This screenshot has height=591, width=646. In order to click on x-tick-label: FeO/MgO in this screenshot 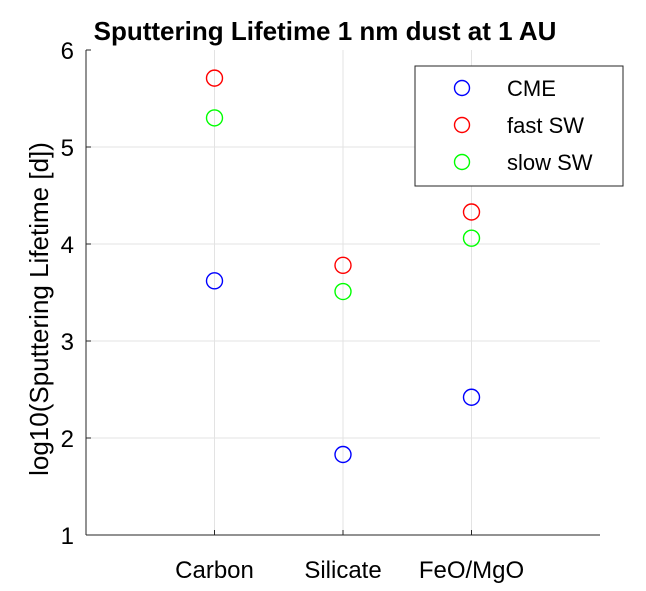, I will do `click(471, 570)`.